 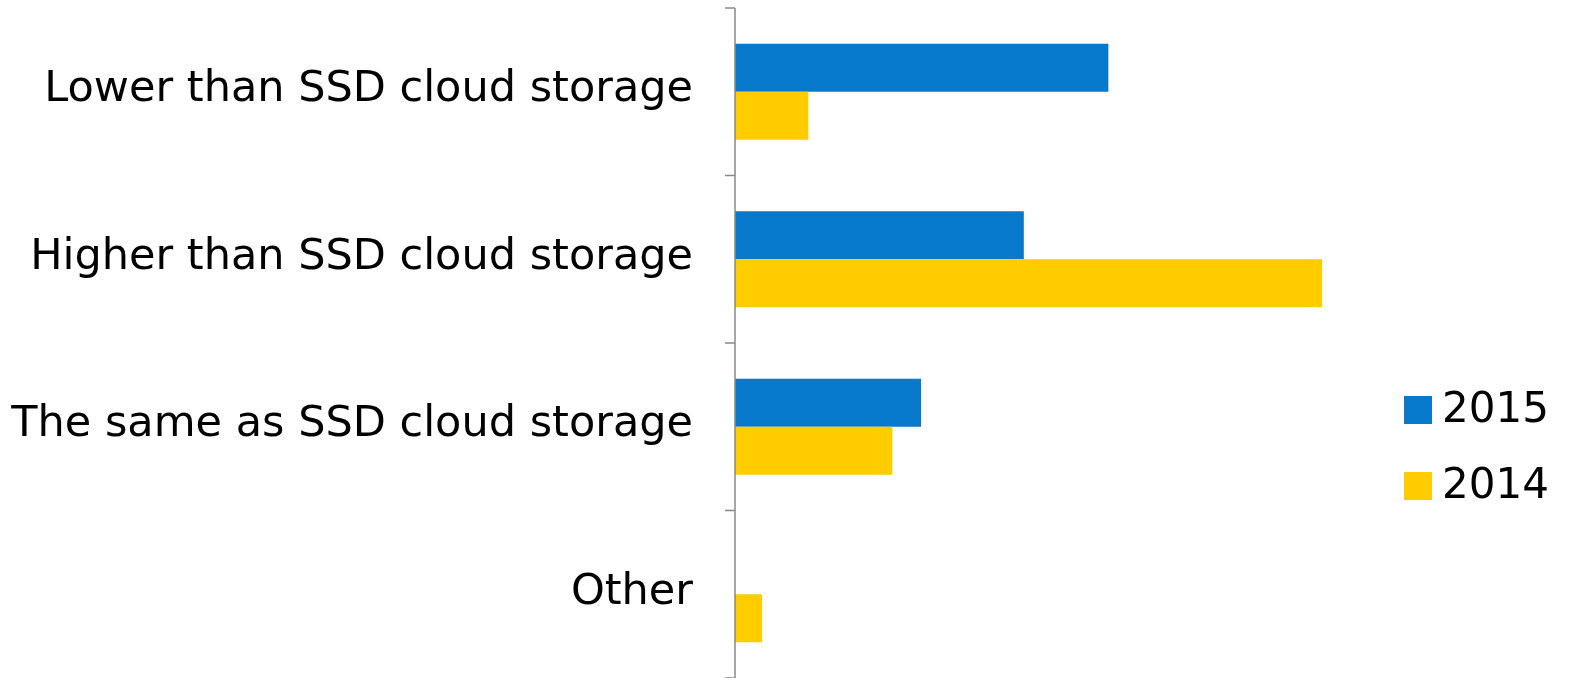 I want to click on y-tick-label: Higher than SSD cloud storage, so click(x=361, y=253).